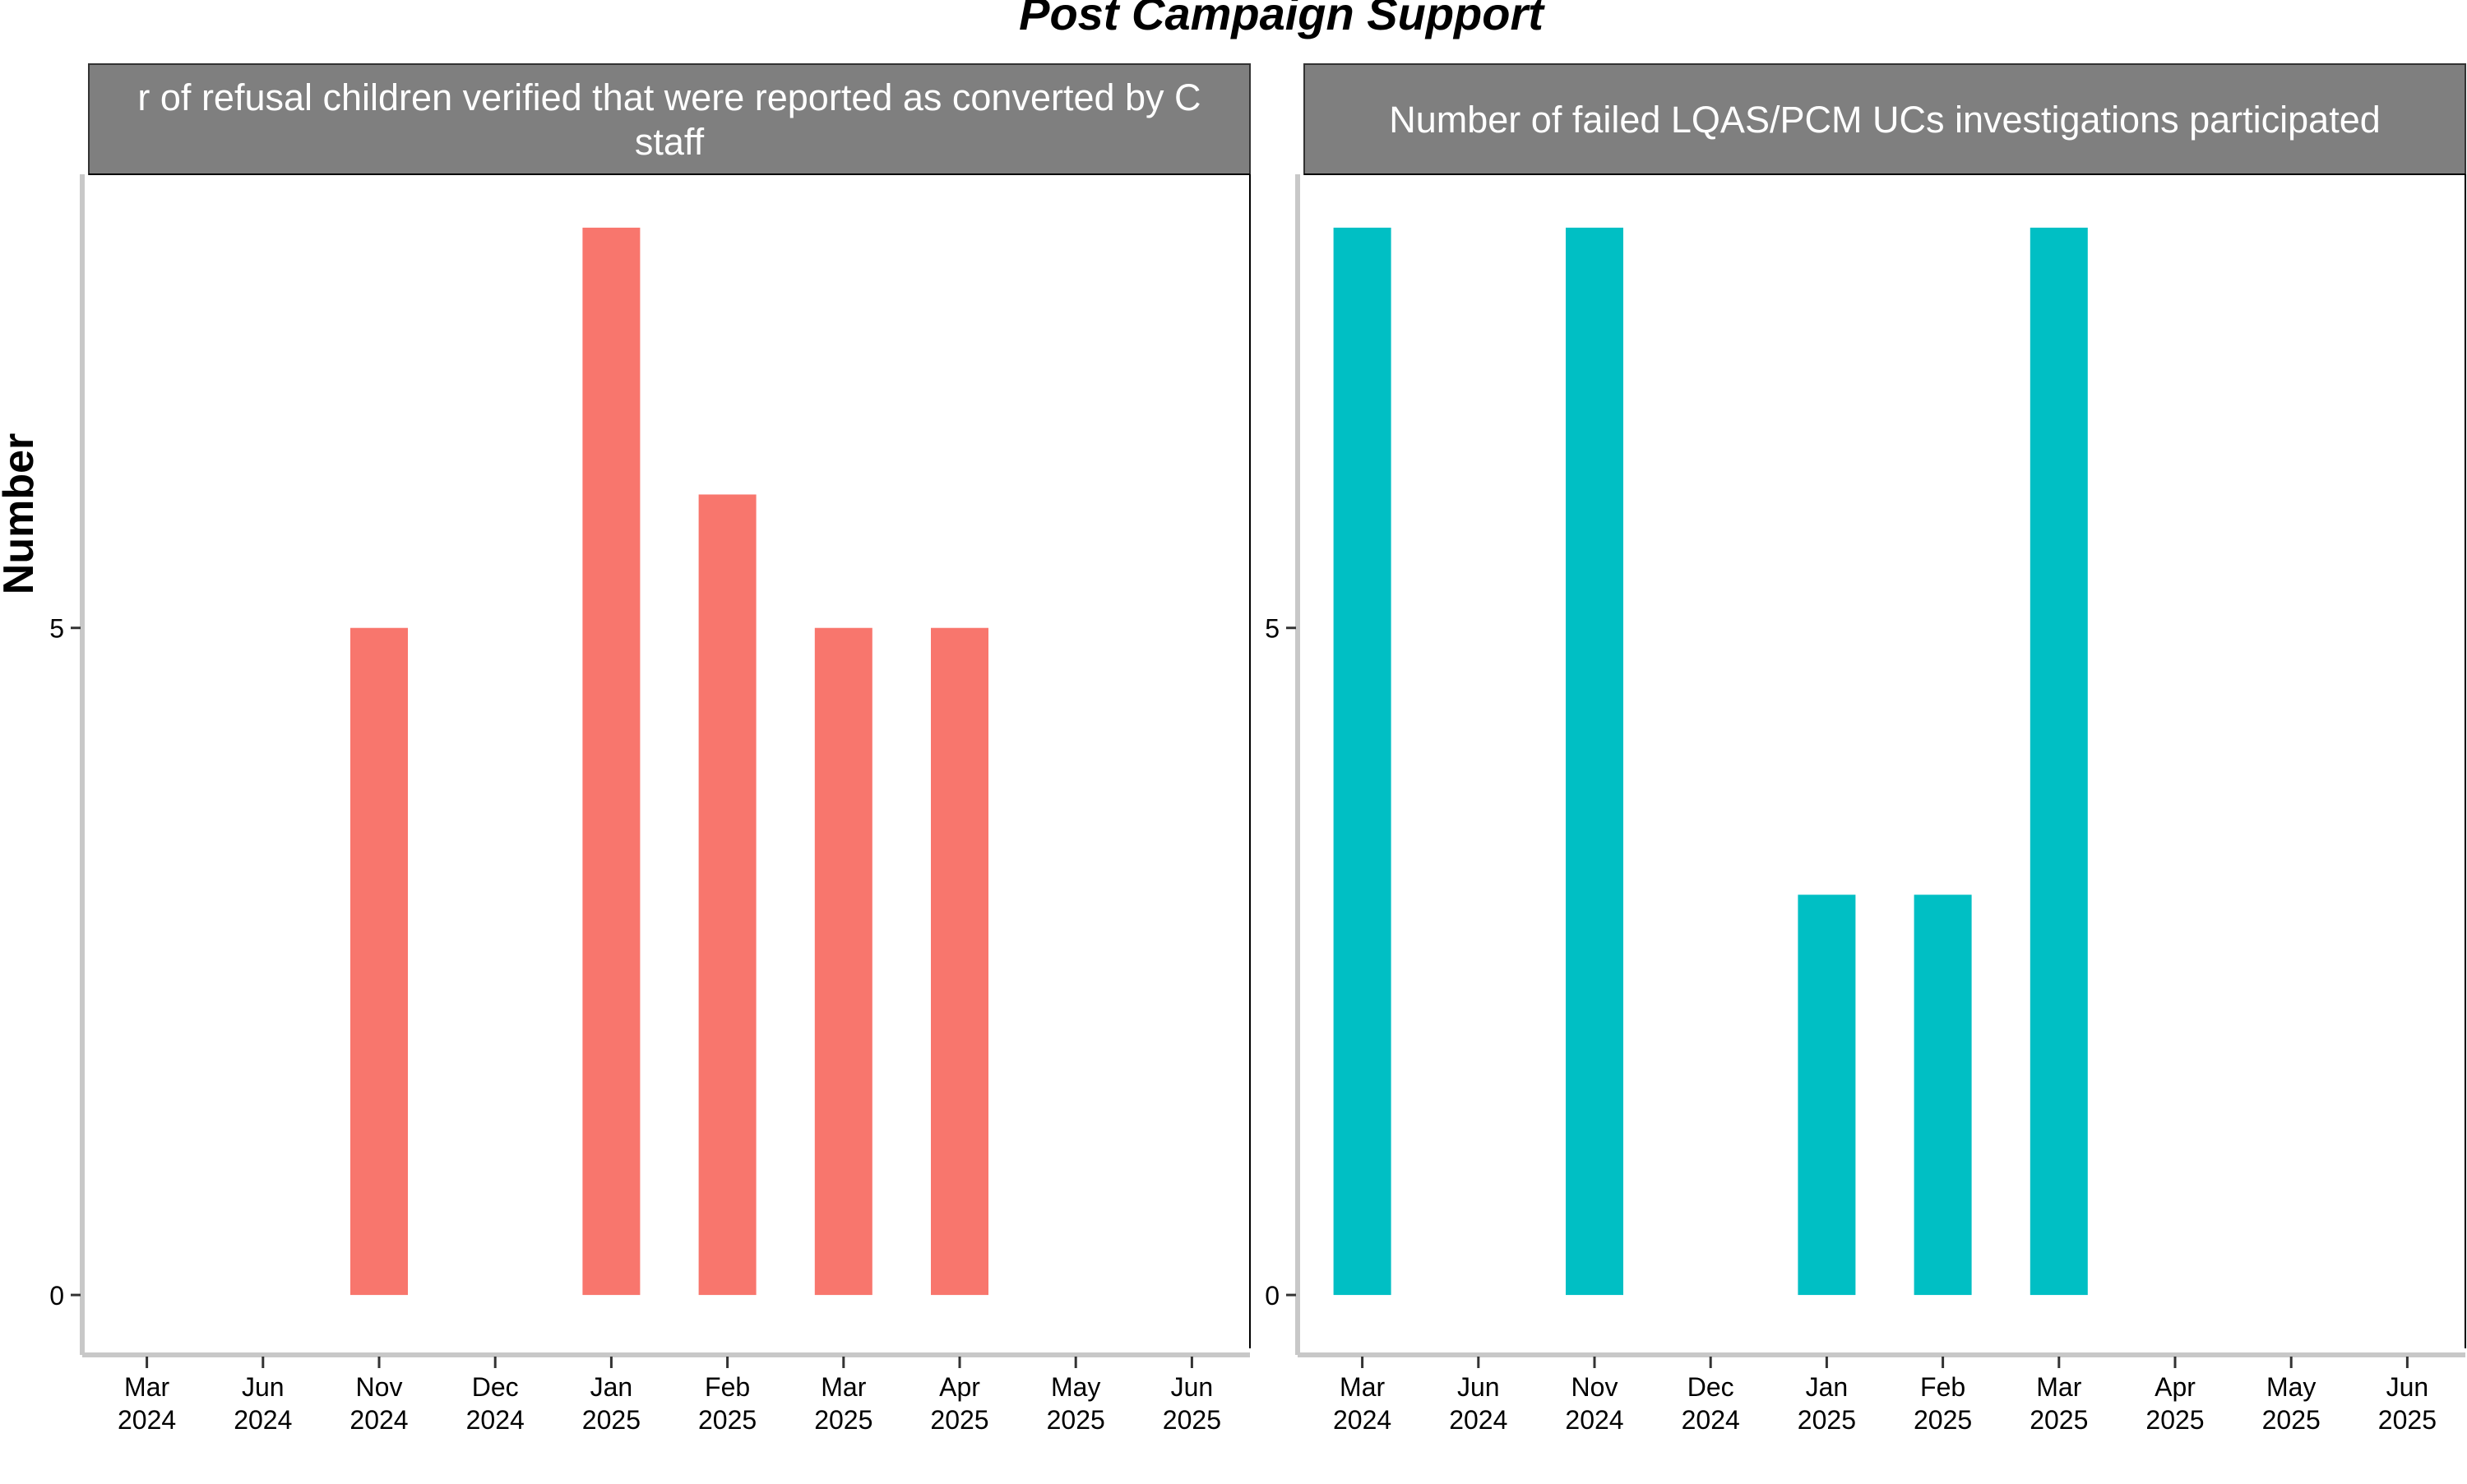 The image size is (2467, 1484). What do you see at coordinates (1282, 19) in the screenshot?
I see `chart-title: Post Campaign Support` at bounding box center [1282, 19].